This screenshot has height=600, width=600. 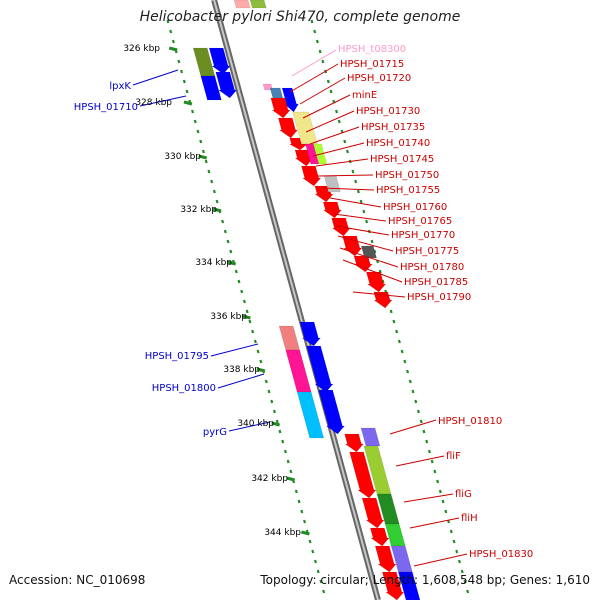 I want to click on gene-label-hpsh-01735: HPSH_01735, so click(x=393, y=127).